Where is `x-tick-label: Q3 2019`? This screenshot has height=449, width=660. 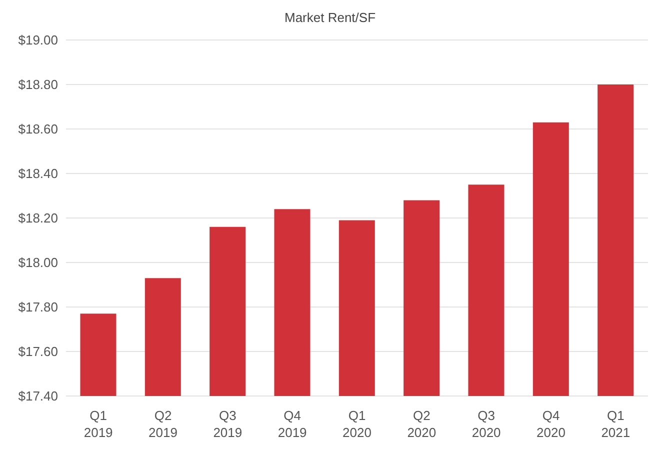
x-tick-label: Q3 2019 is located at coordinates (227, 424).